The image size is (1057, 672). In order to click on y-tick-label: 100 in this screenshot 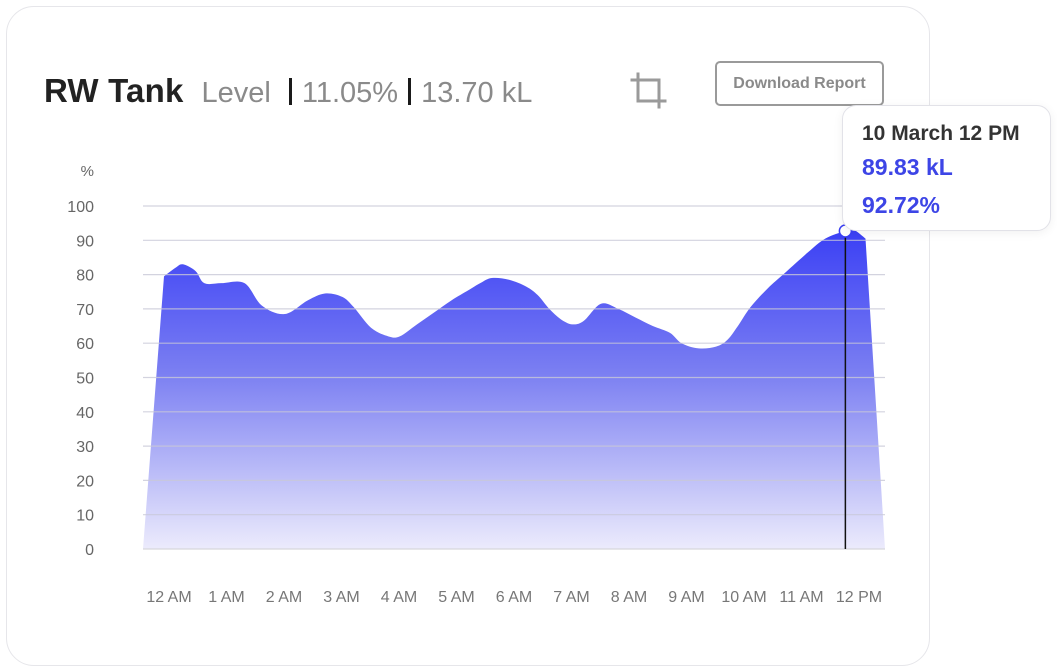, I will do `click(80, 207)`.